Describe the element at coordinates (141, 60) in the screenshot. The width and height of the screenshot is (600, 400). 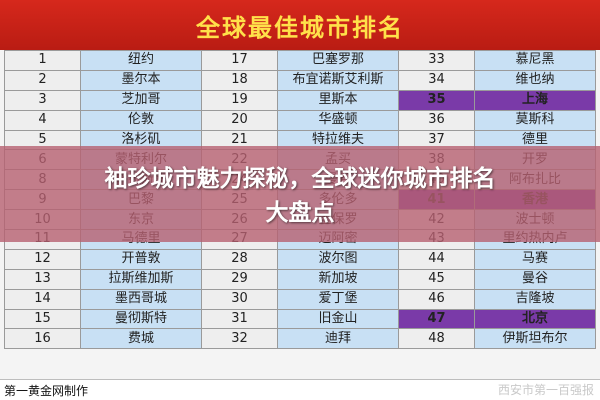
I see `city-cell: 纽约` at that location.